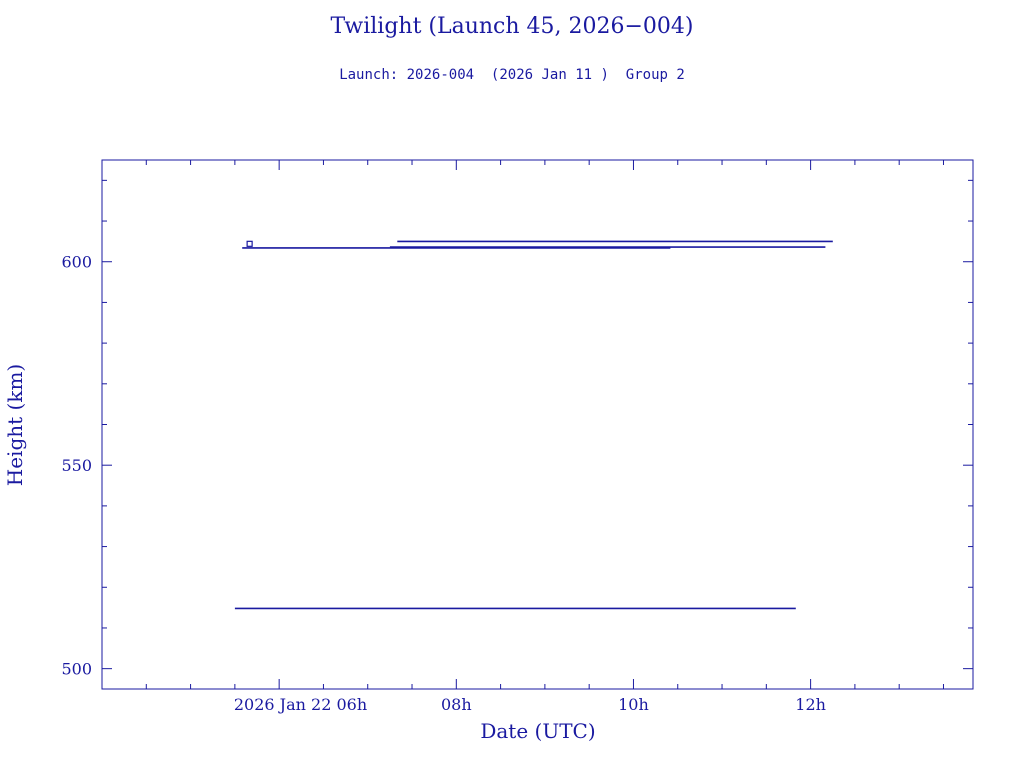 The width and height of the screenshot is (1024, 768). What do you see at coordinates (76, 262) in the screenshot?
I see `y-tick-label: 600` at bounding box center [76, 262].